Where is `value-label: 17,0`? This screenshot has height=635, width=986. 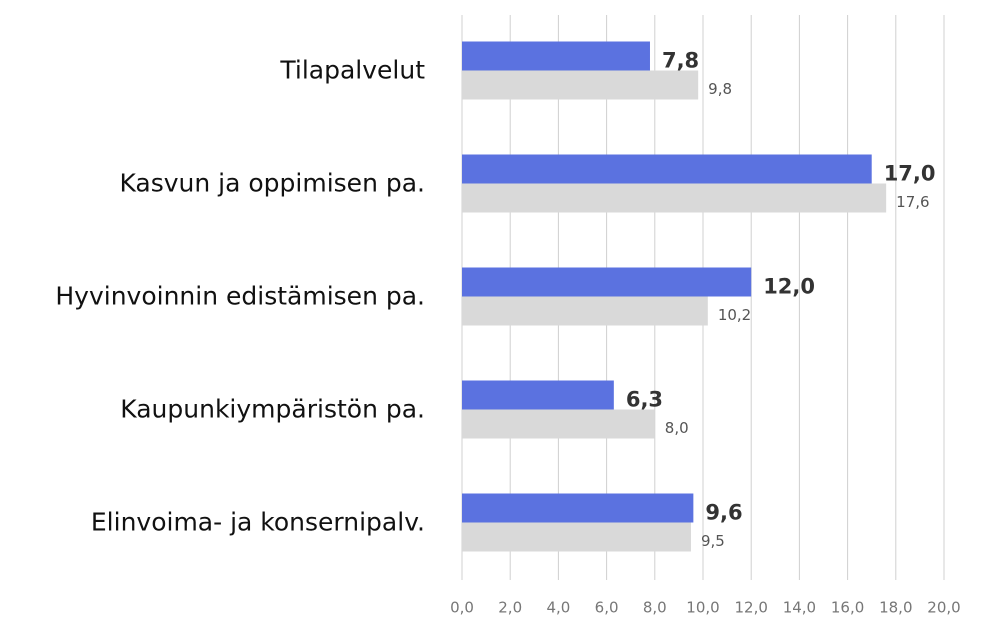 value-label: 17,0 is located at coordinates (910, 174).